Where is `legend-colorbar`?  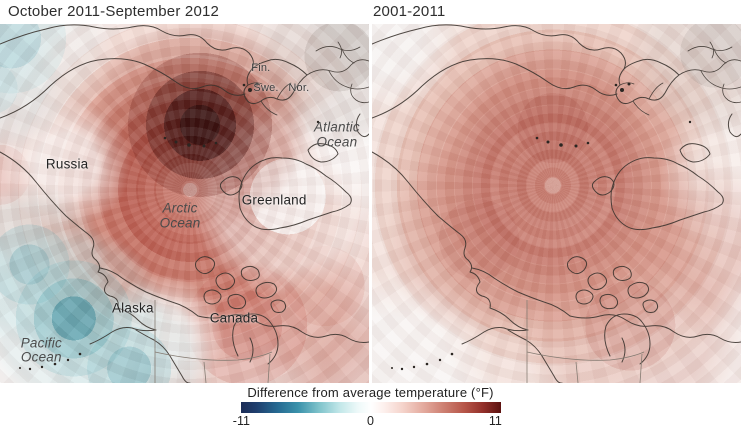 legend-colorbar is located at coordinates (370, 407).